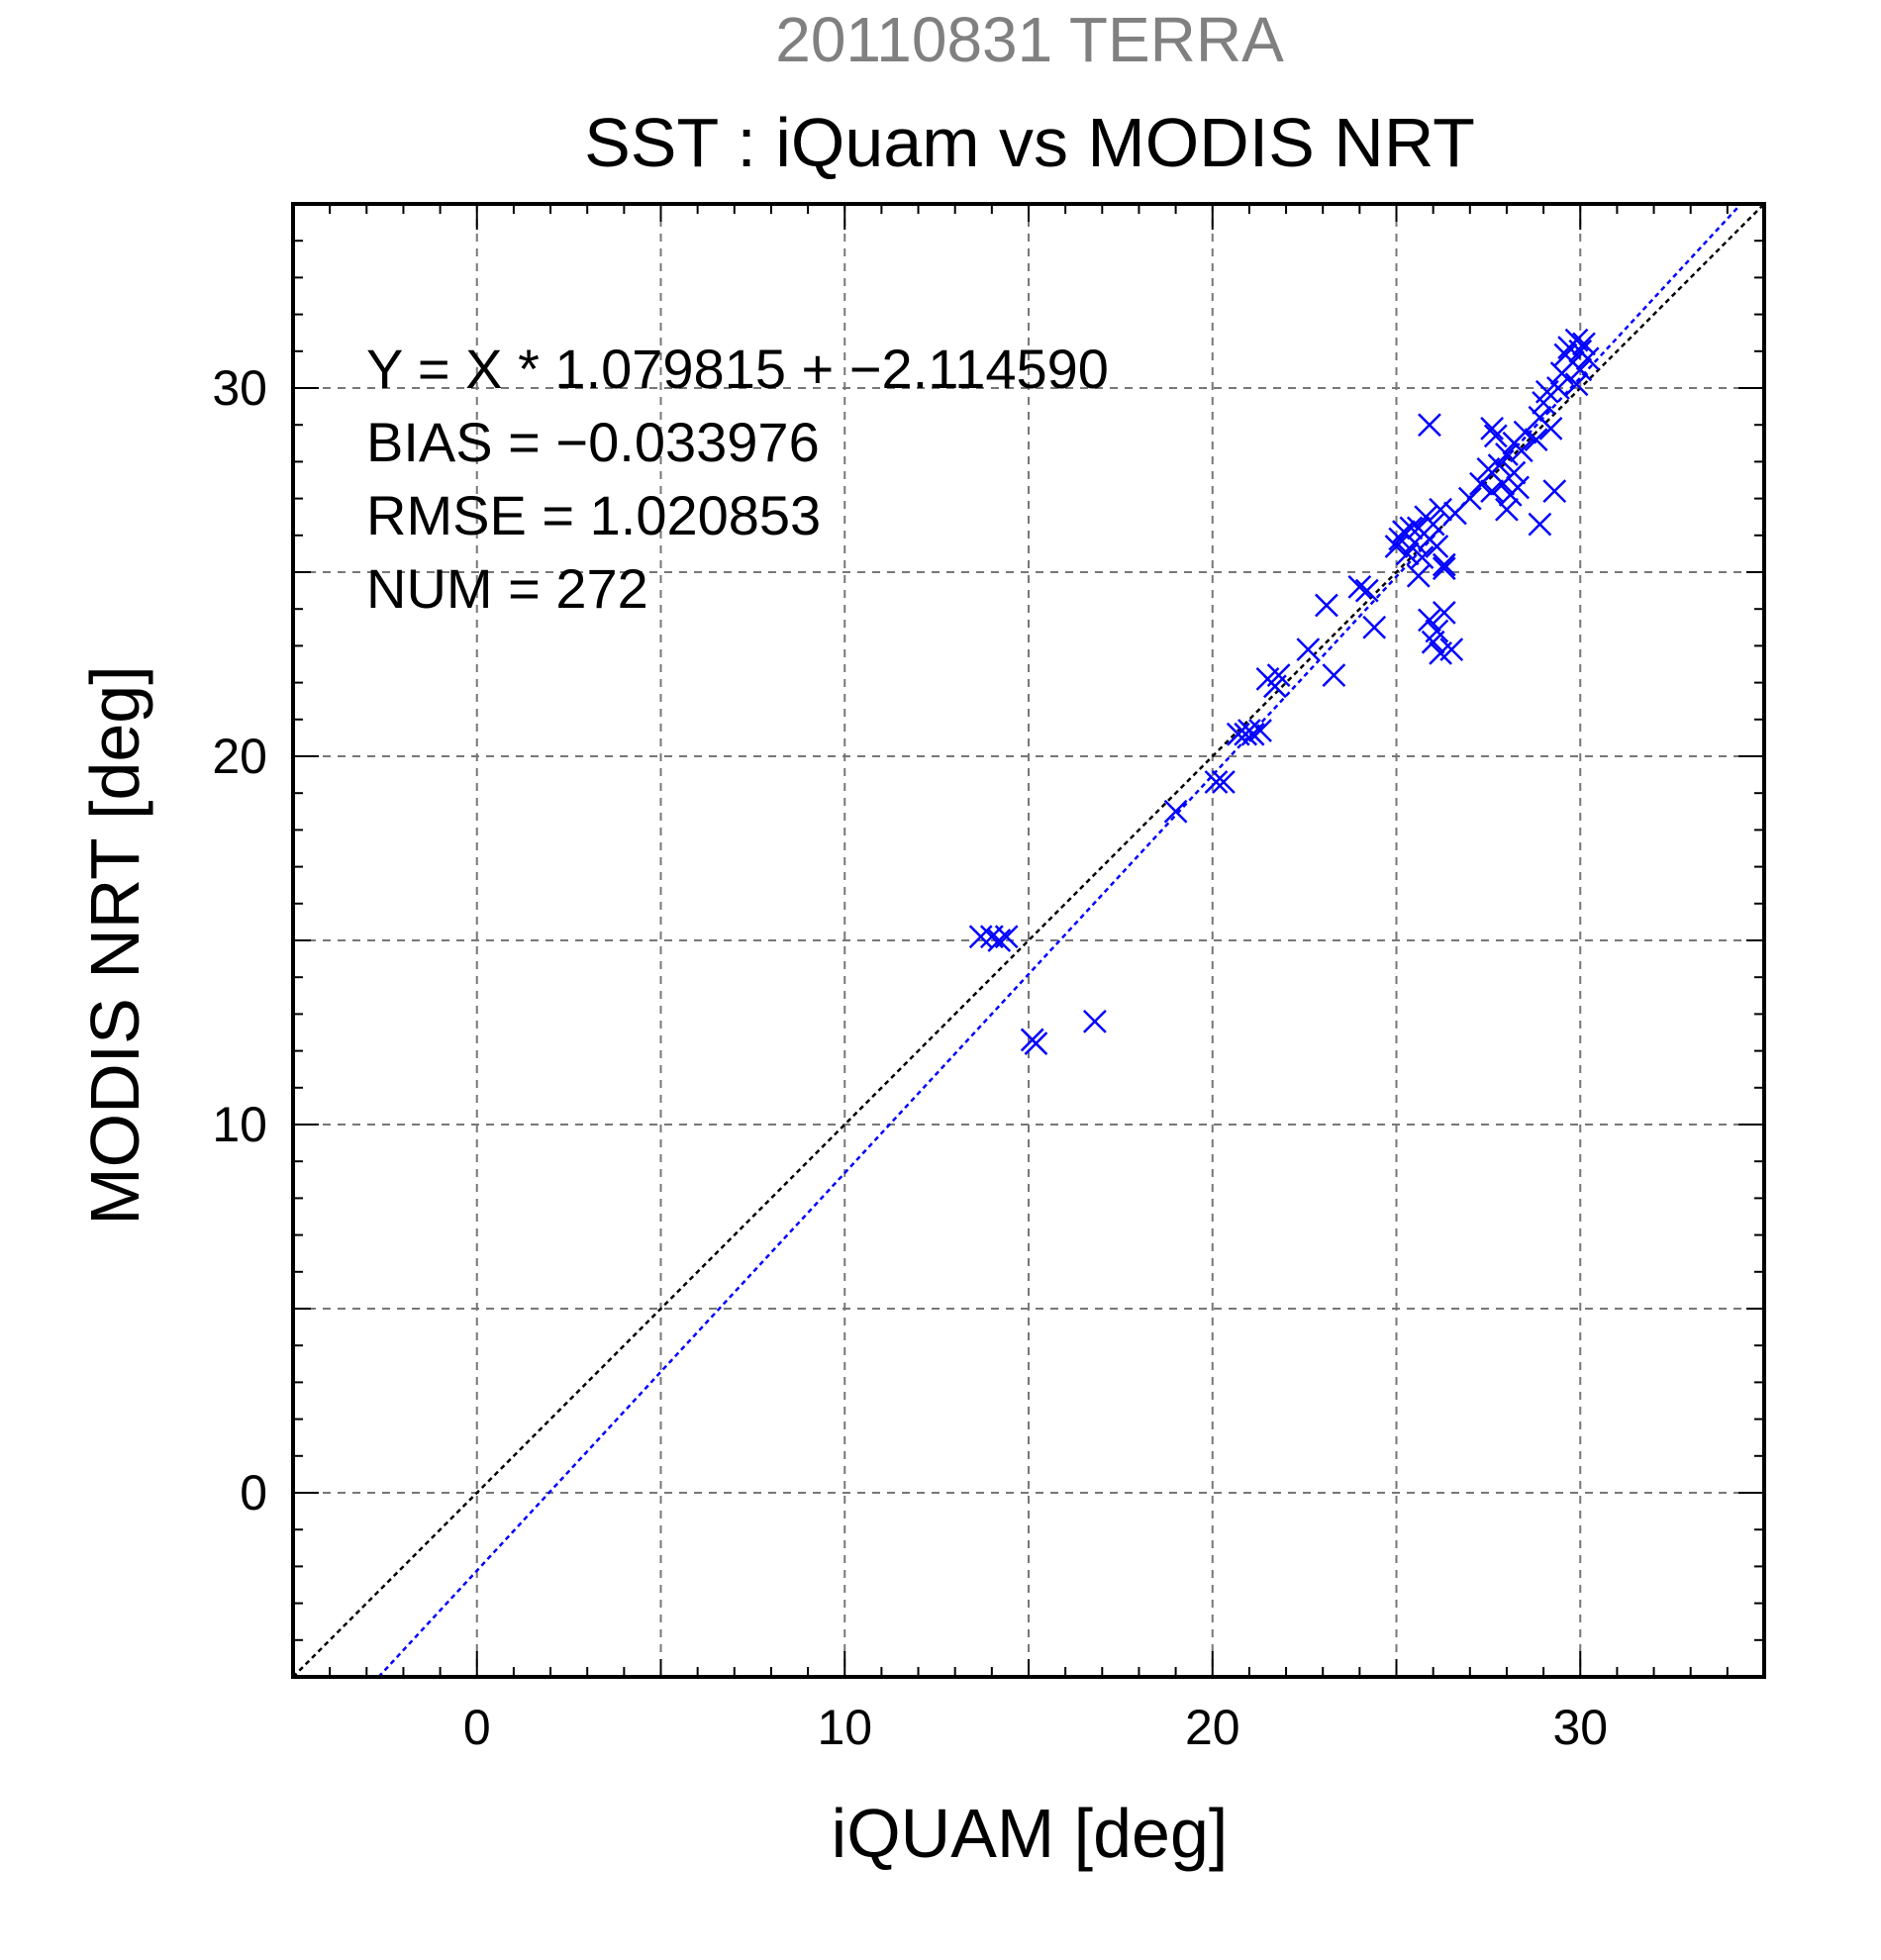 This screenshot has width=1881, height=1960. Describe the element at coordinates (845, 1727) in the screenshot. I see `x-tick-label: 10` at that location.